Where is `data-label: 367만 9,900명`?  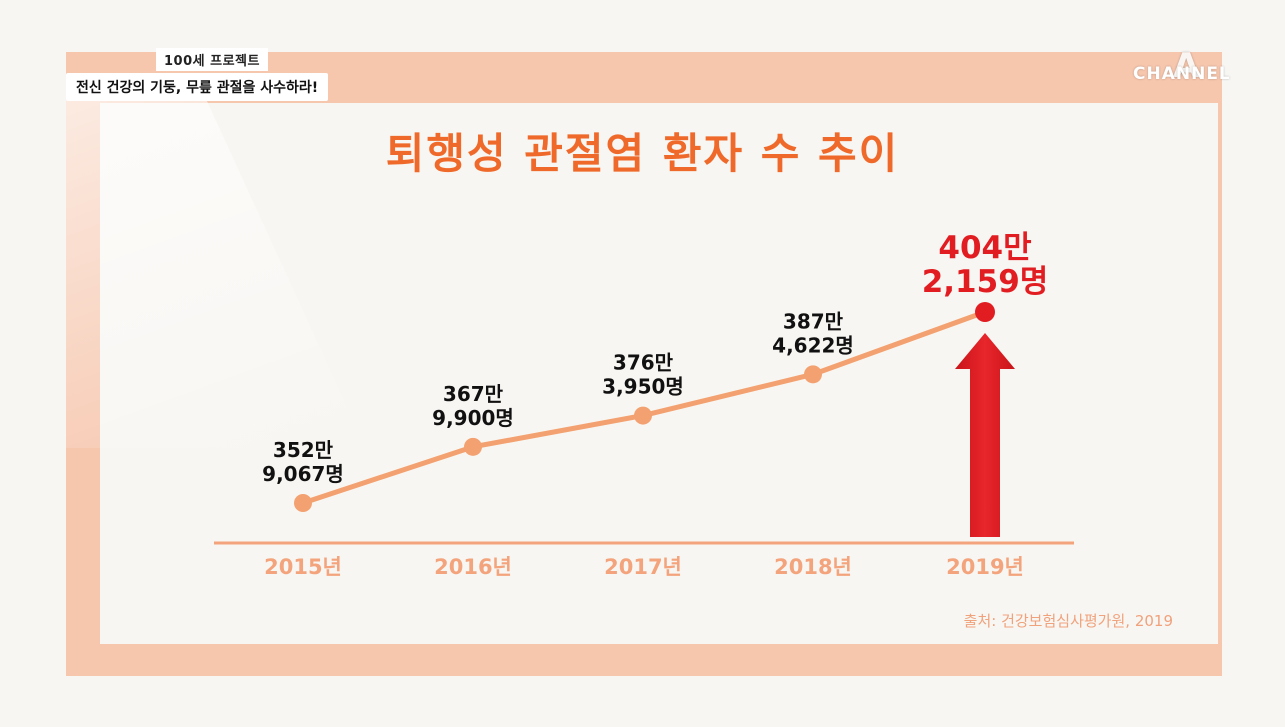 data-label: 367만 9,900명 is located at coordinates (473, 406).